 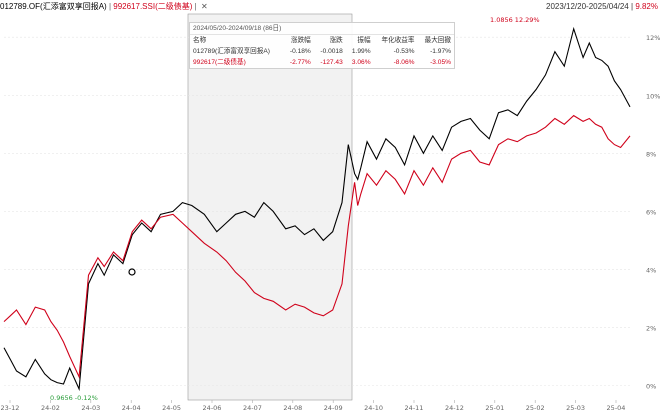 What do you see at coordinates (440, 51) in the screenshot?
I see `stats-cell: -1.97%` at bounding box center [440, 51].